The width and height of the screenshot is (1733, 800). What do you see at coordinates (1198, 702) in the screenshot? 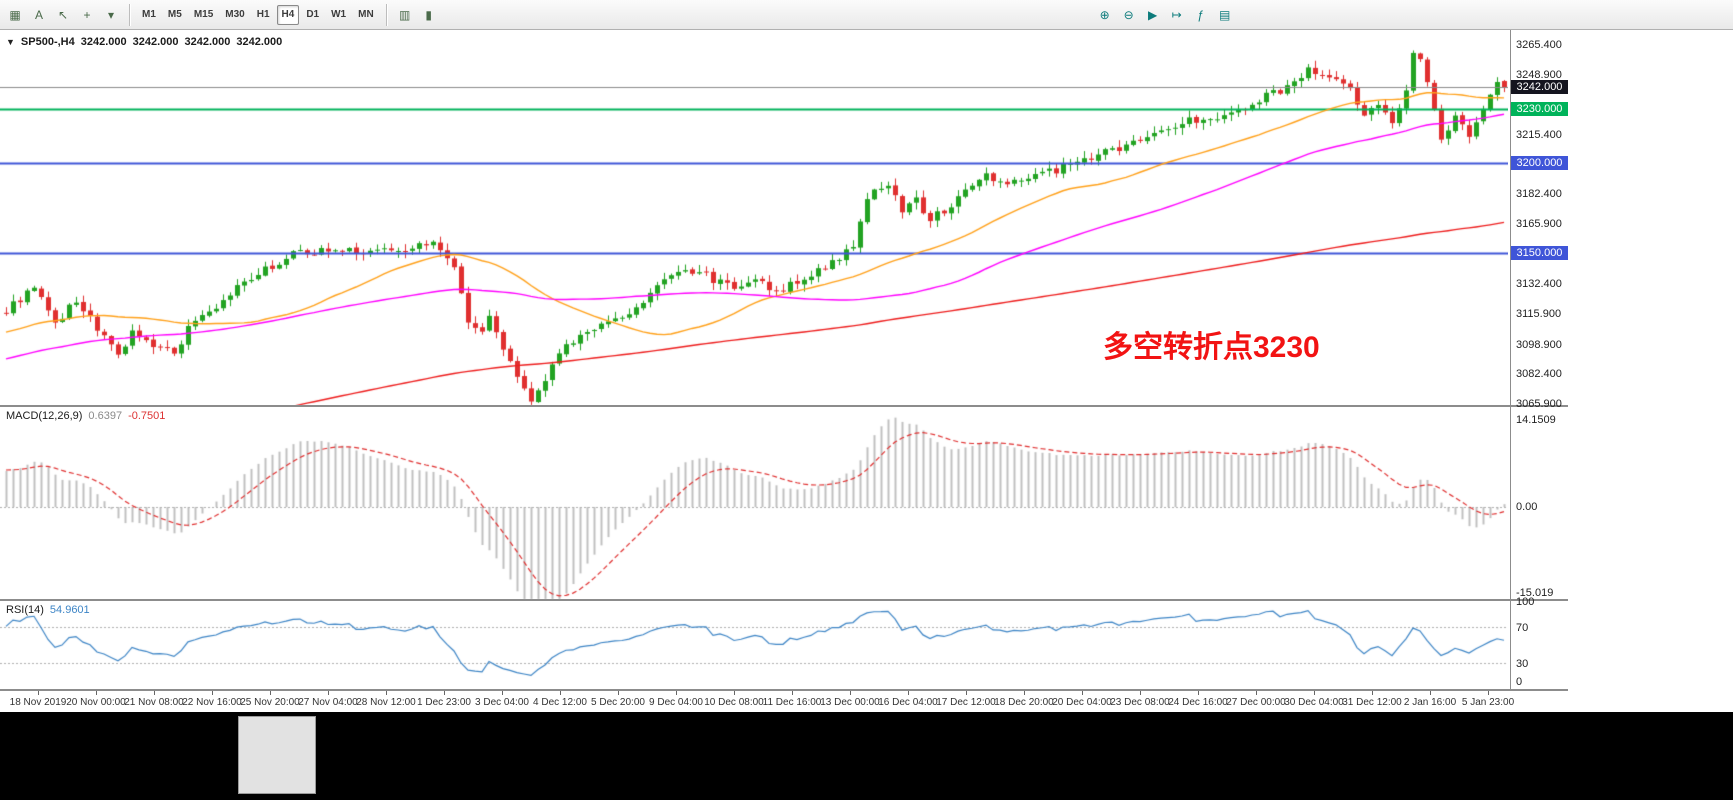
I see `time-axis-label: 24 Dec 16:00` at bounding box center [1198, 702].